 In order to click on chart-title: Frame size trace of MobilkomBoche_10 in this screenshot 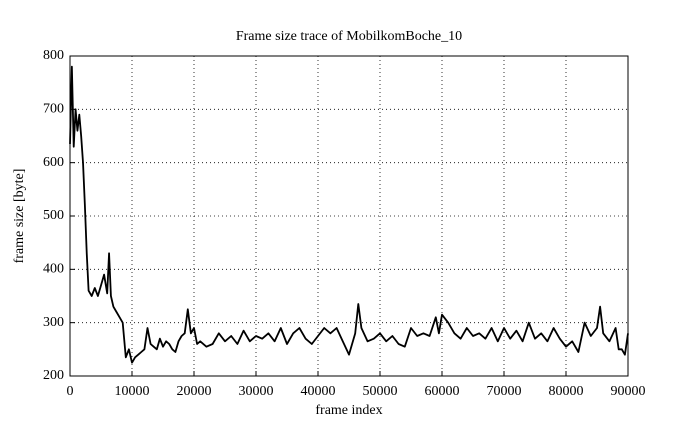, I will do `click(349, 36)`.